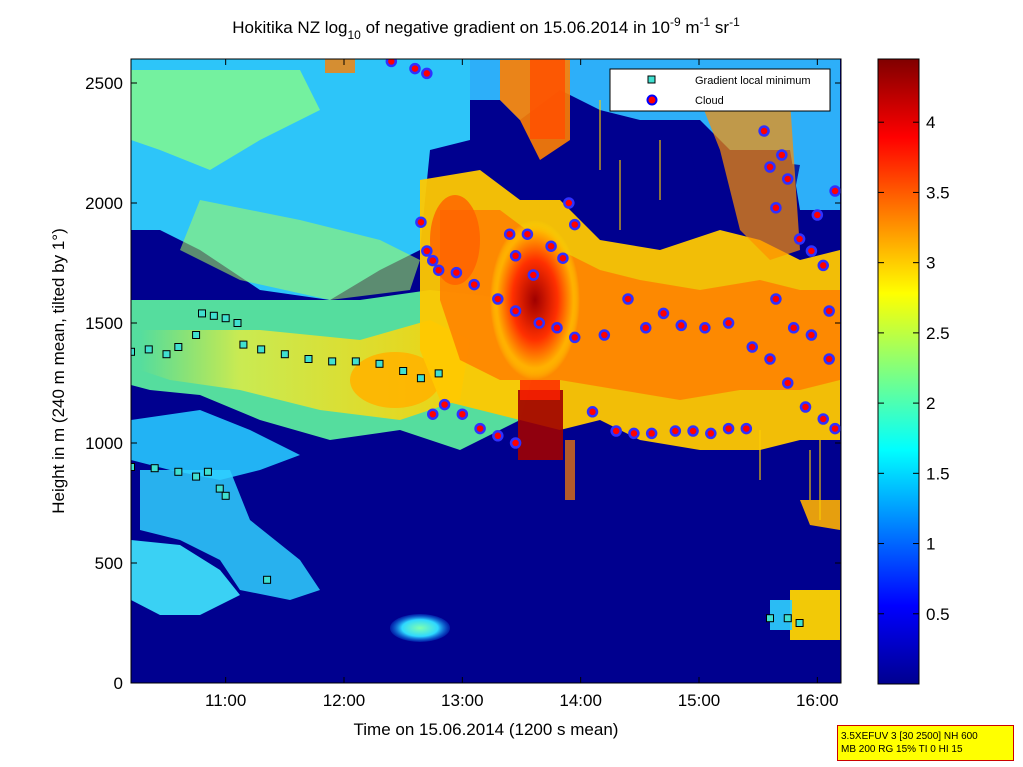 The height and width of the screenshot is (767, 1023). Describe the element at coordinates (104, 83) in the screenshot. I see `y-tick-label-5: 2500` at that location.